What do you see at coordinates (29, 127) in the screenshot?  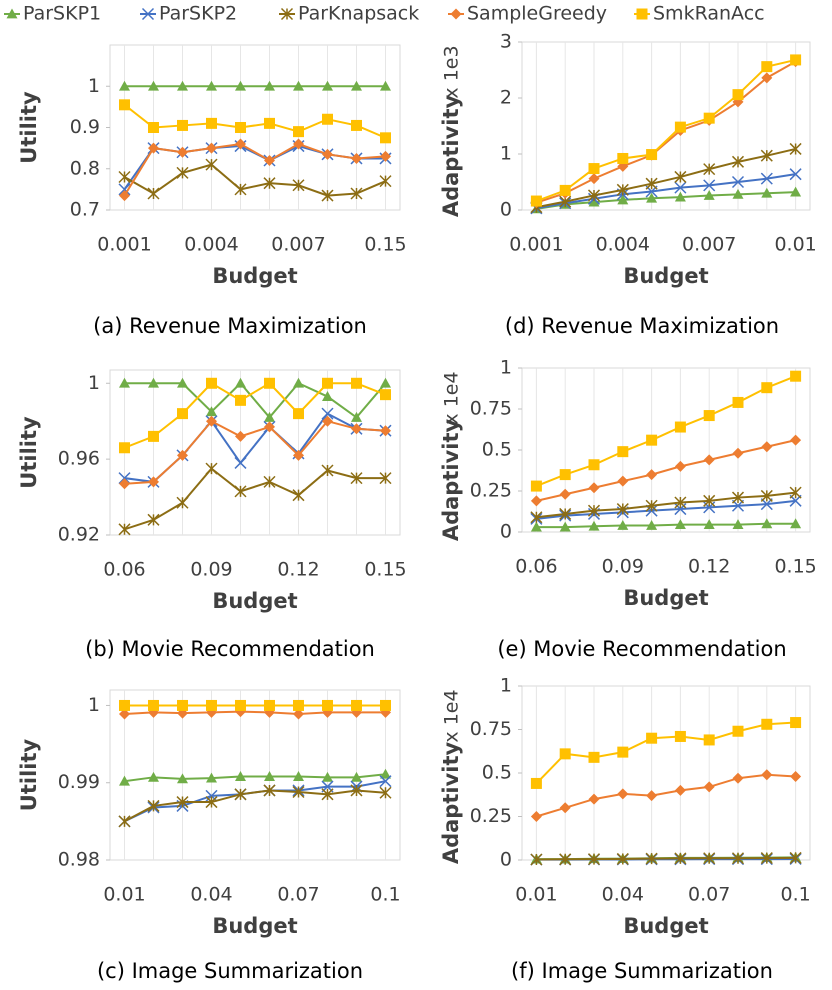 I see `y-axis-label: Utility` at bounding box center [29, 127].